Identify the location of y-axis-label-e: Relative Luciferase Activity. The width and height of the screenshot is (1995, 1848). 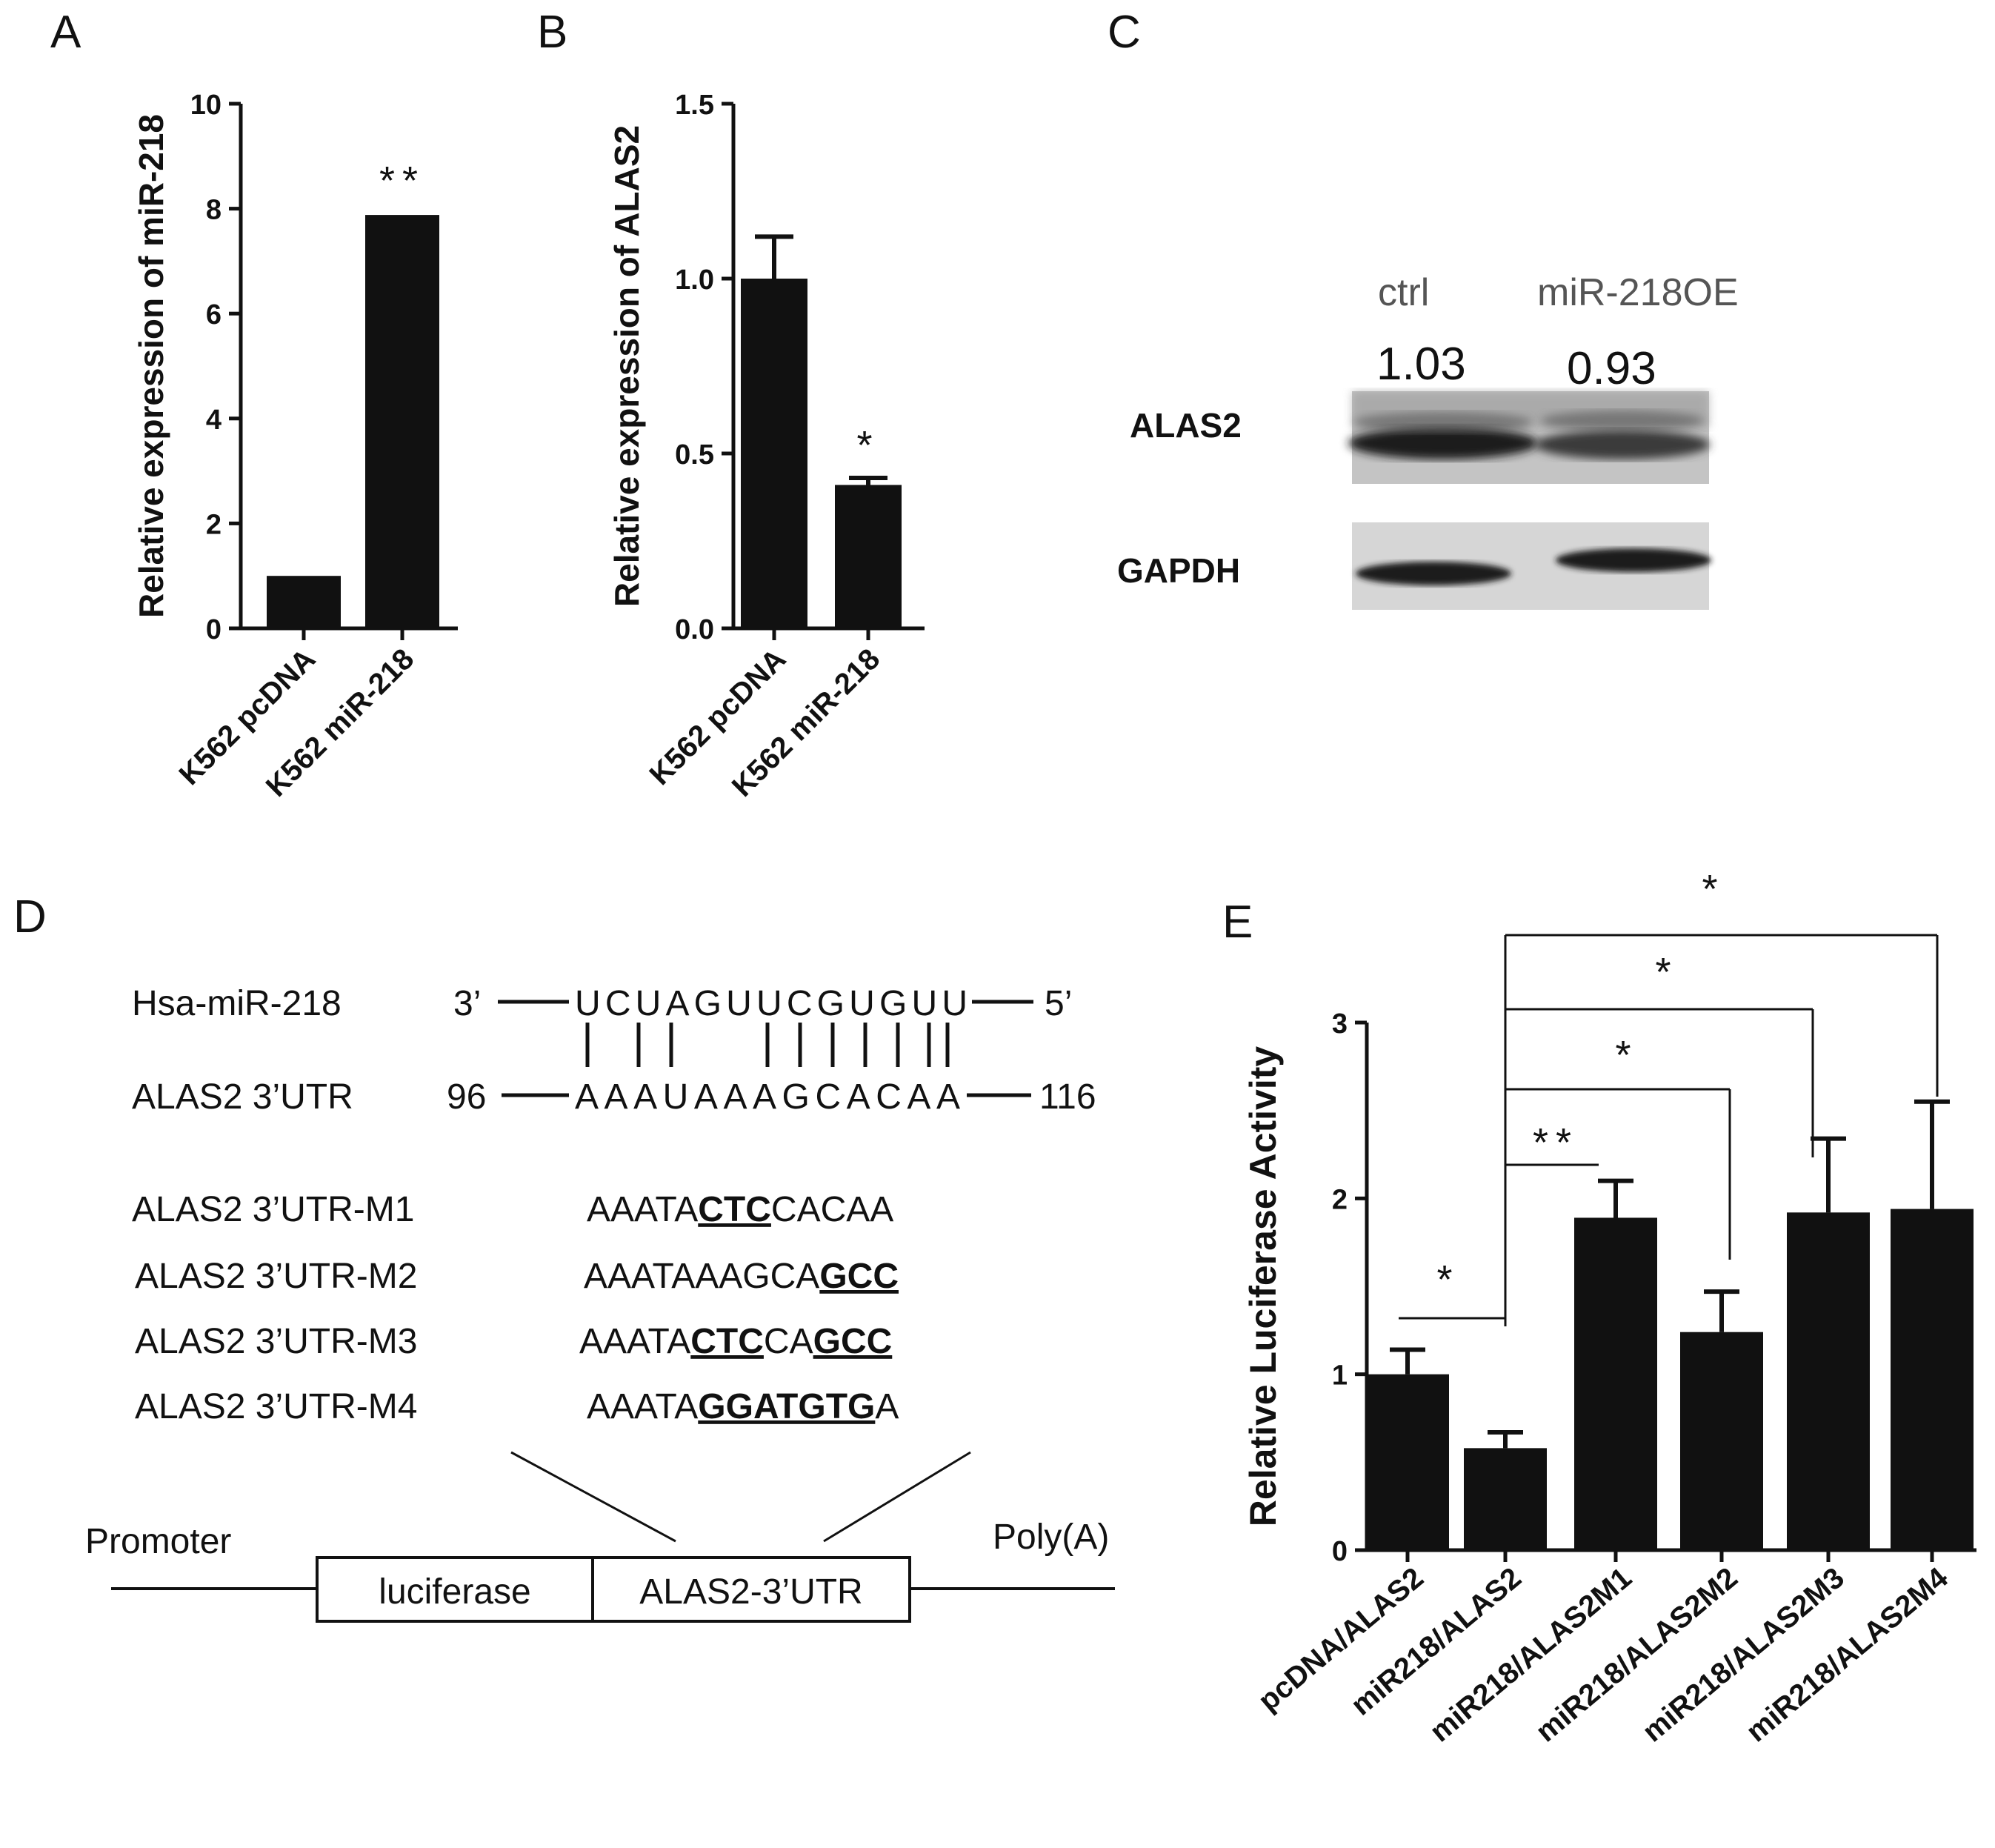
(1263, 1287).